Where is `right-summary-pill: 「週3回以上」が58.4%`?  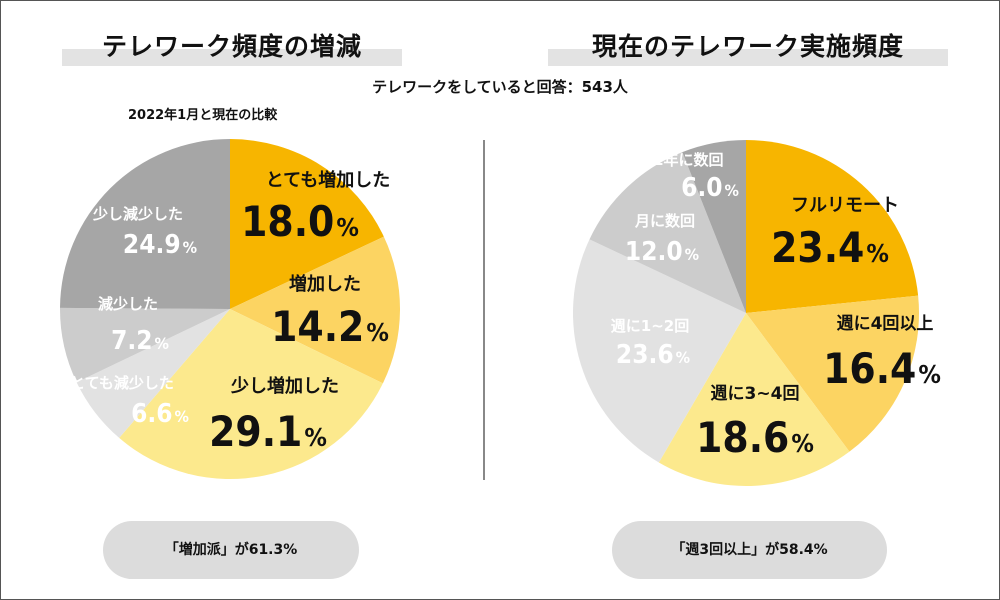
right-summary-pill: 「週3回以上」が58.4% is located at coordinates (749, 550).